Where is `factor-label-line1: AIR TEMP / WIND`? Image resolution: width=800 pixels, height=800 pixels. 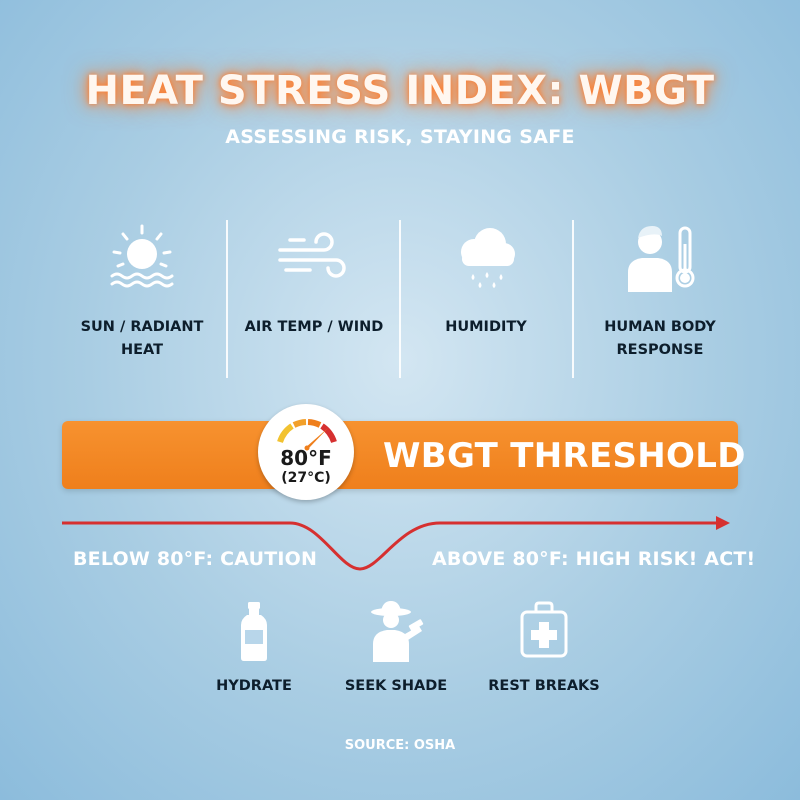
factor-label-line1: AIR TEMP / WIND is located at coordinates (314, 327).